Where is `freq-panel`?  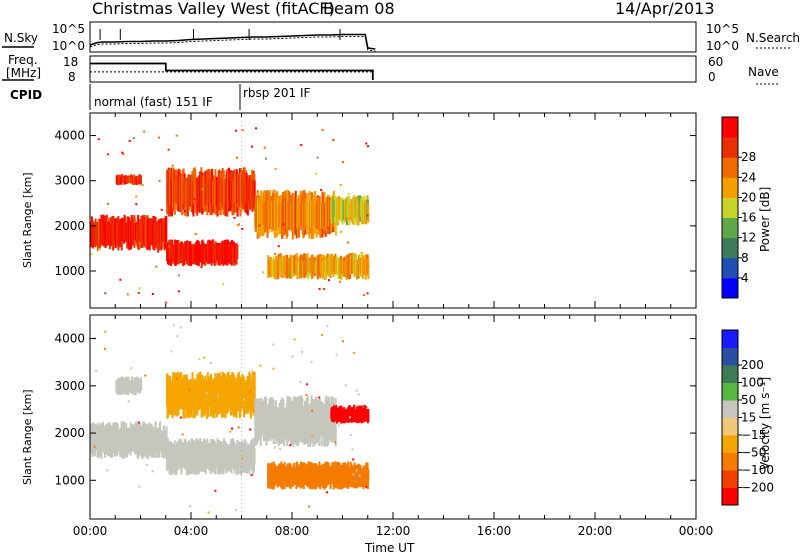 freq-panel is located at coordinates (393, 69).